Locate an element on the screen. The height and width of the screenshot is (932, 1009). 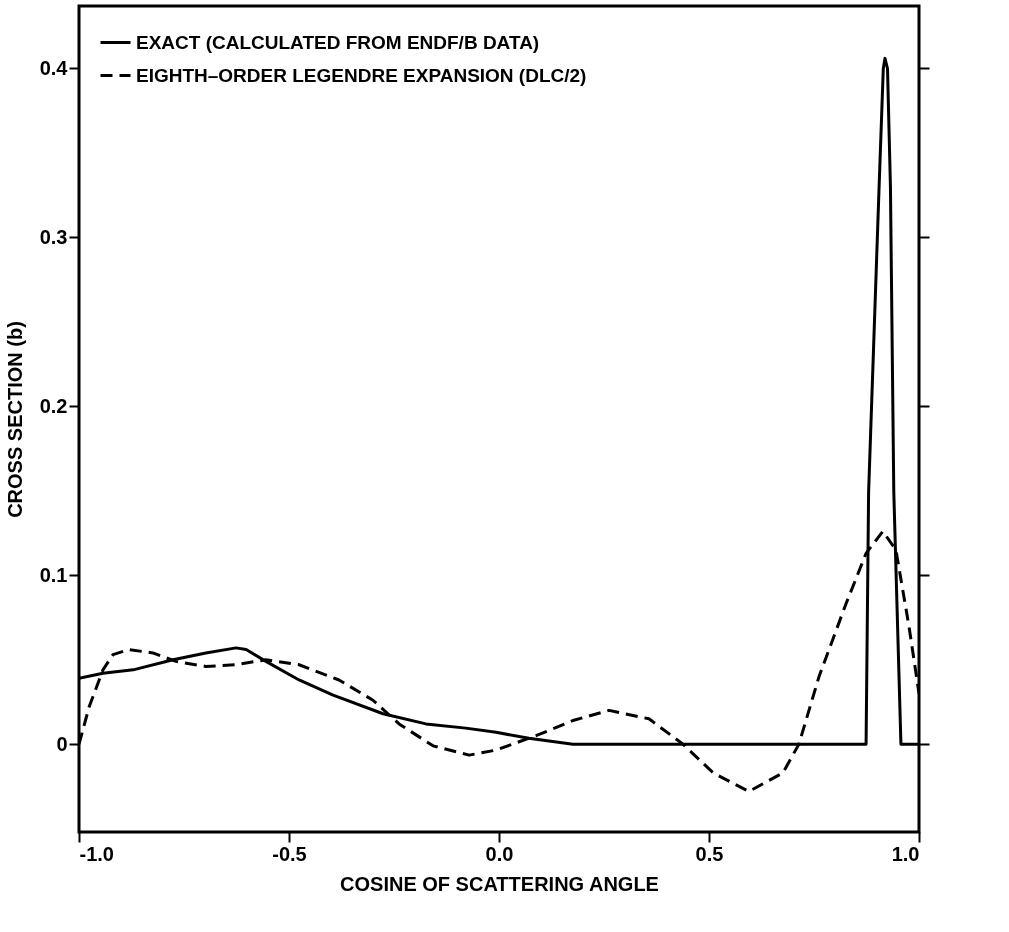
x-tick-label: 0.0 is located at coordinates (499, 853).